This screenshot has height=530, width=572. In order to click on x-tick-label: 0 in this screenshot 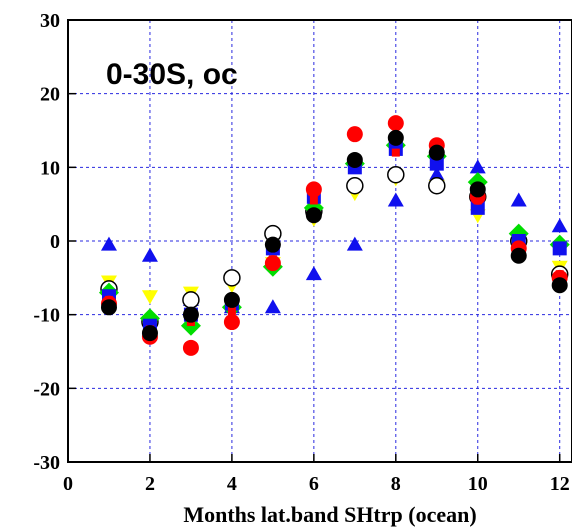, I will do `click(68, 484)`.